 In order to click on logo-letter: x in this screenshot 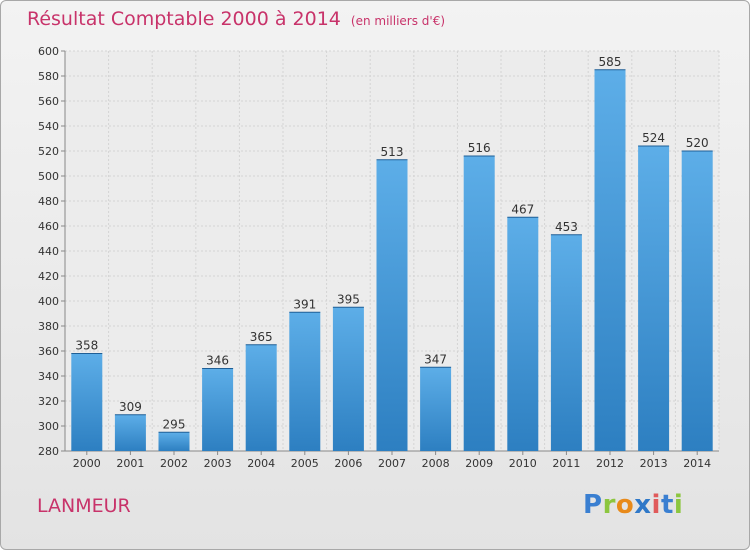, I will do `click(643, 505)`.